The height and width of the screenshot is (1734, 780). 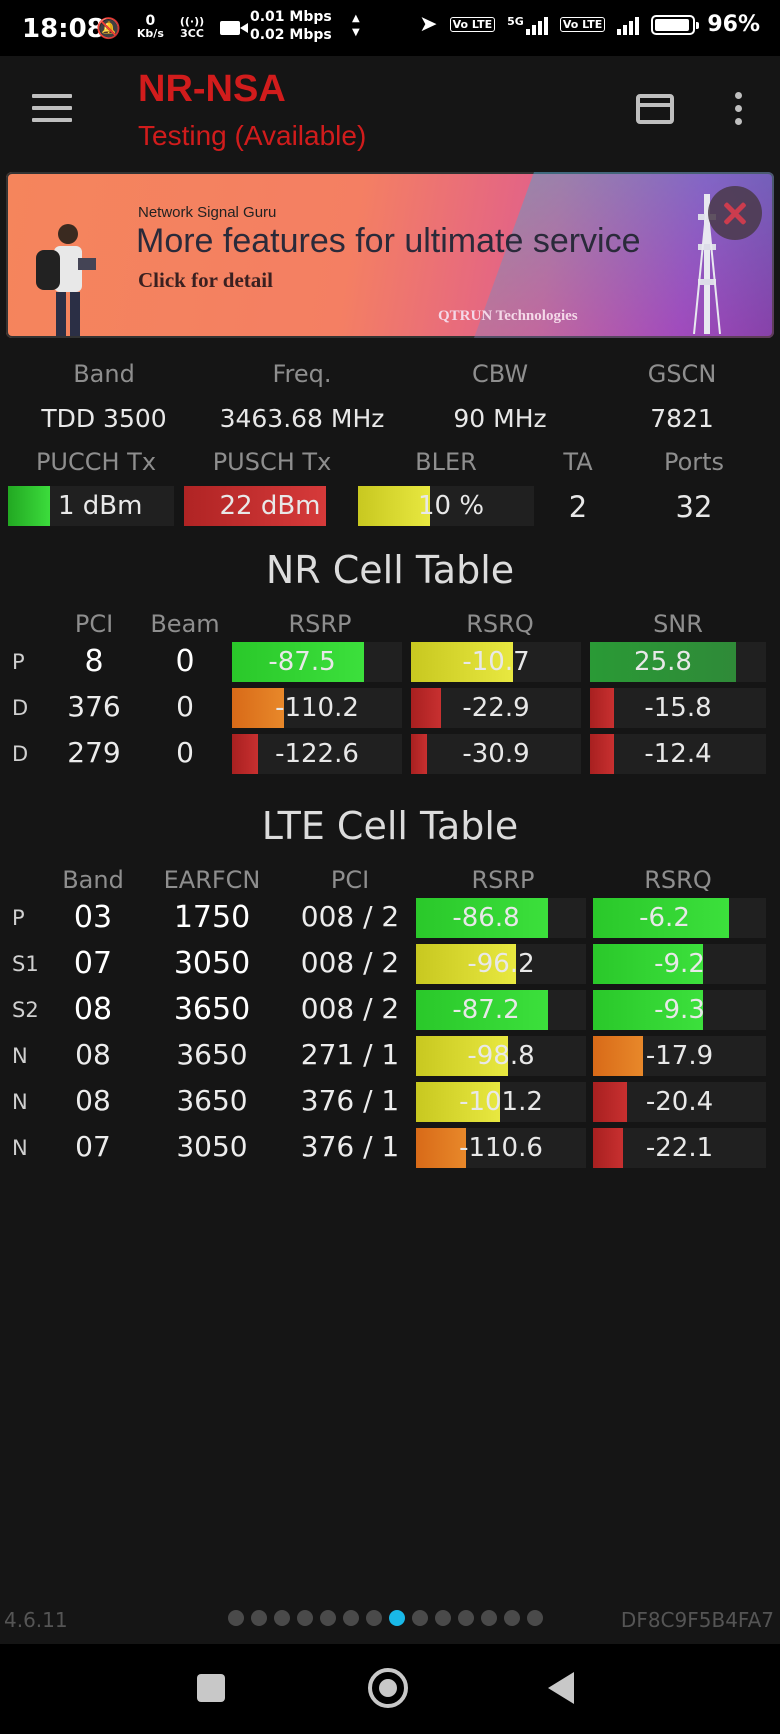 What do you see at coordinates (25, 964) in the screenshot?
I see `row-type: S1` at bounding box center [25, 964].